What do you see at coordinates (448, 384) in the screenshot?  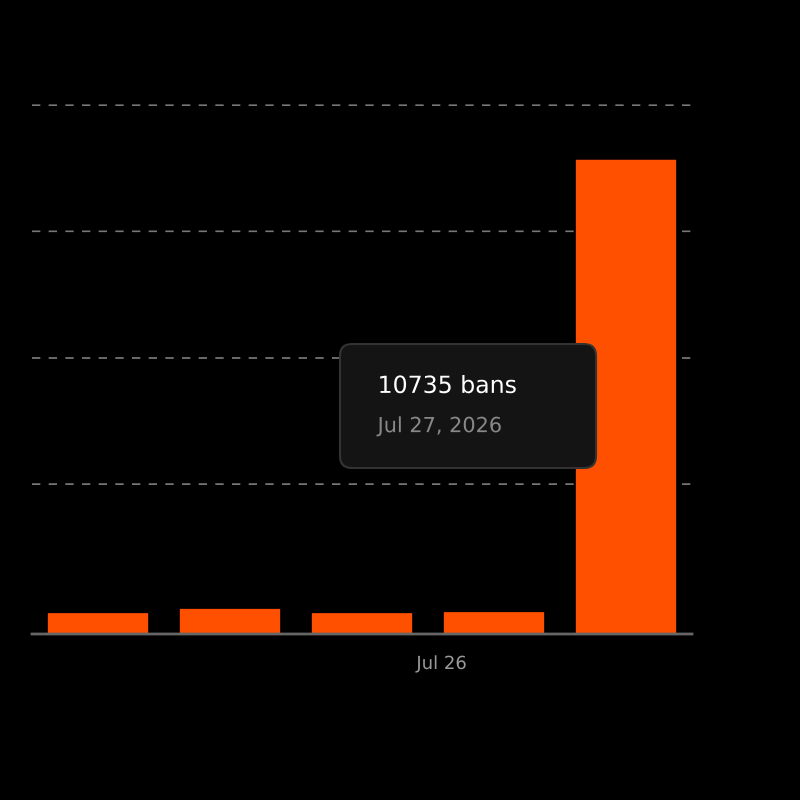 I see `annotation: 10735 bans` at bounding box center [448, 384].